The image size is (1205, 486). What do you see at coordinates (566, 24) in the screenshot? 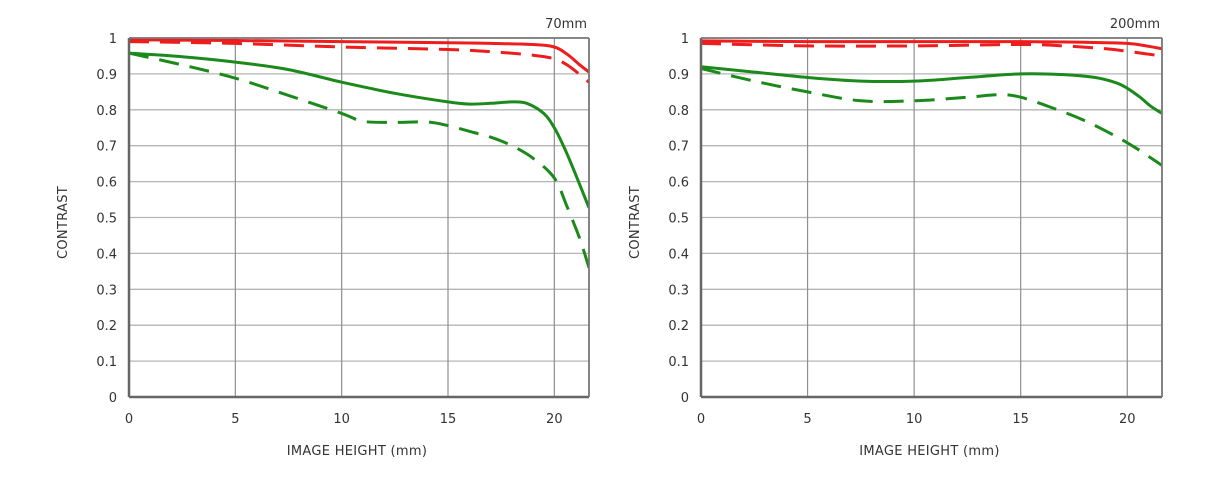
I see `chart-title: 70mm` at bounding box center [566, 24].